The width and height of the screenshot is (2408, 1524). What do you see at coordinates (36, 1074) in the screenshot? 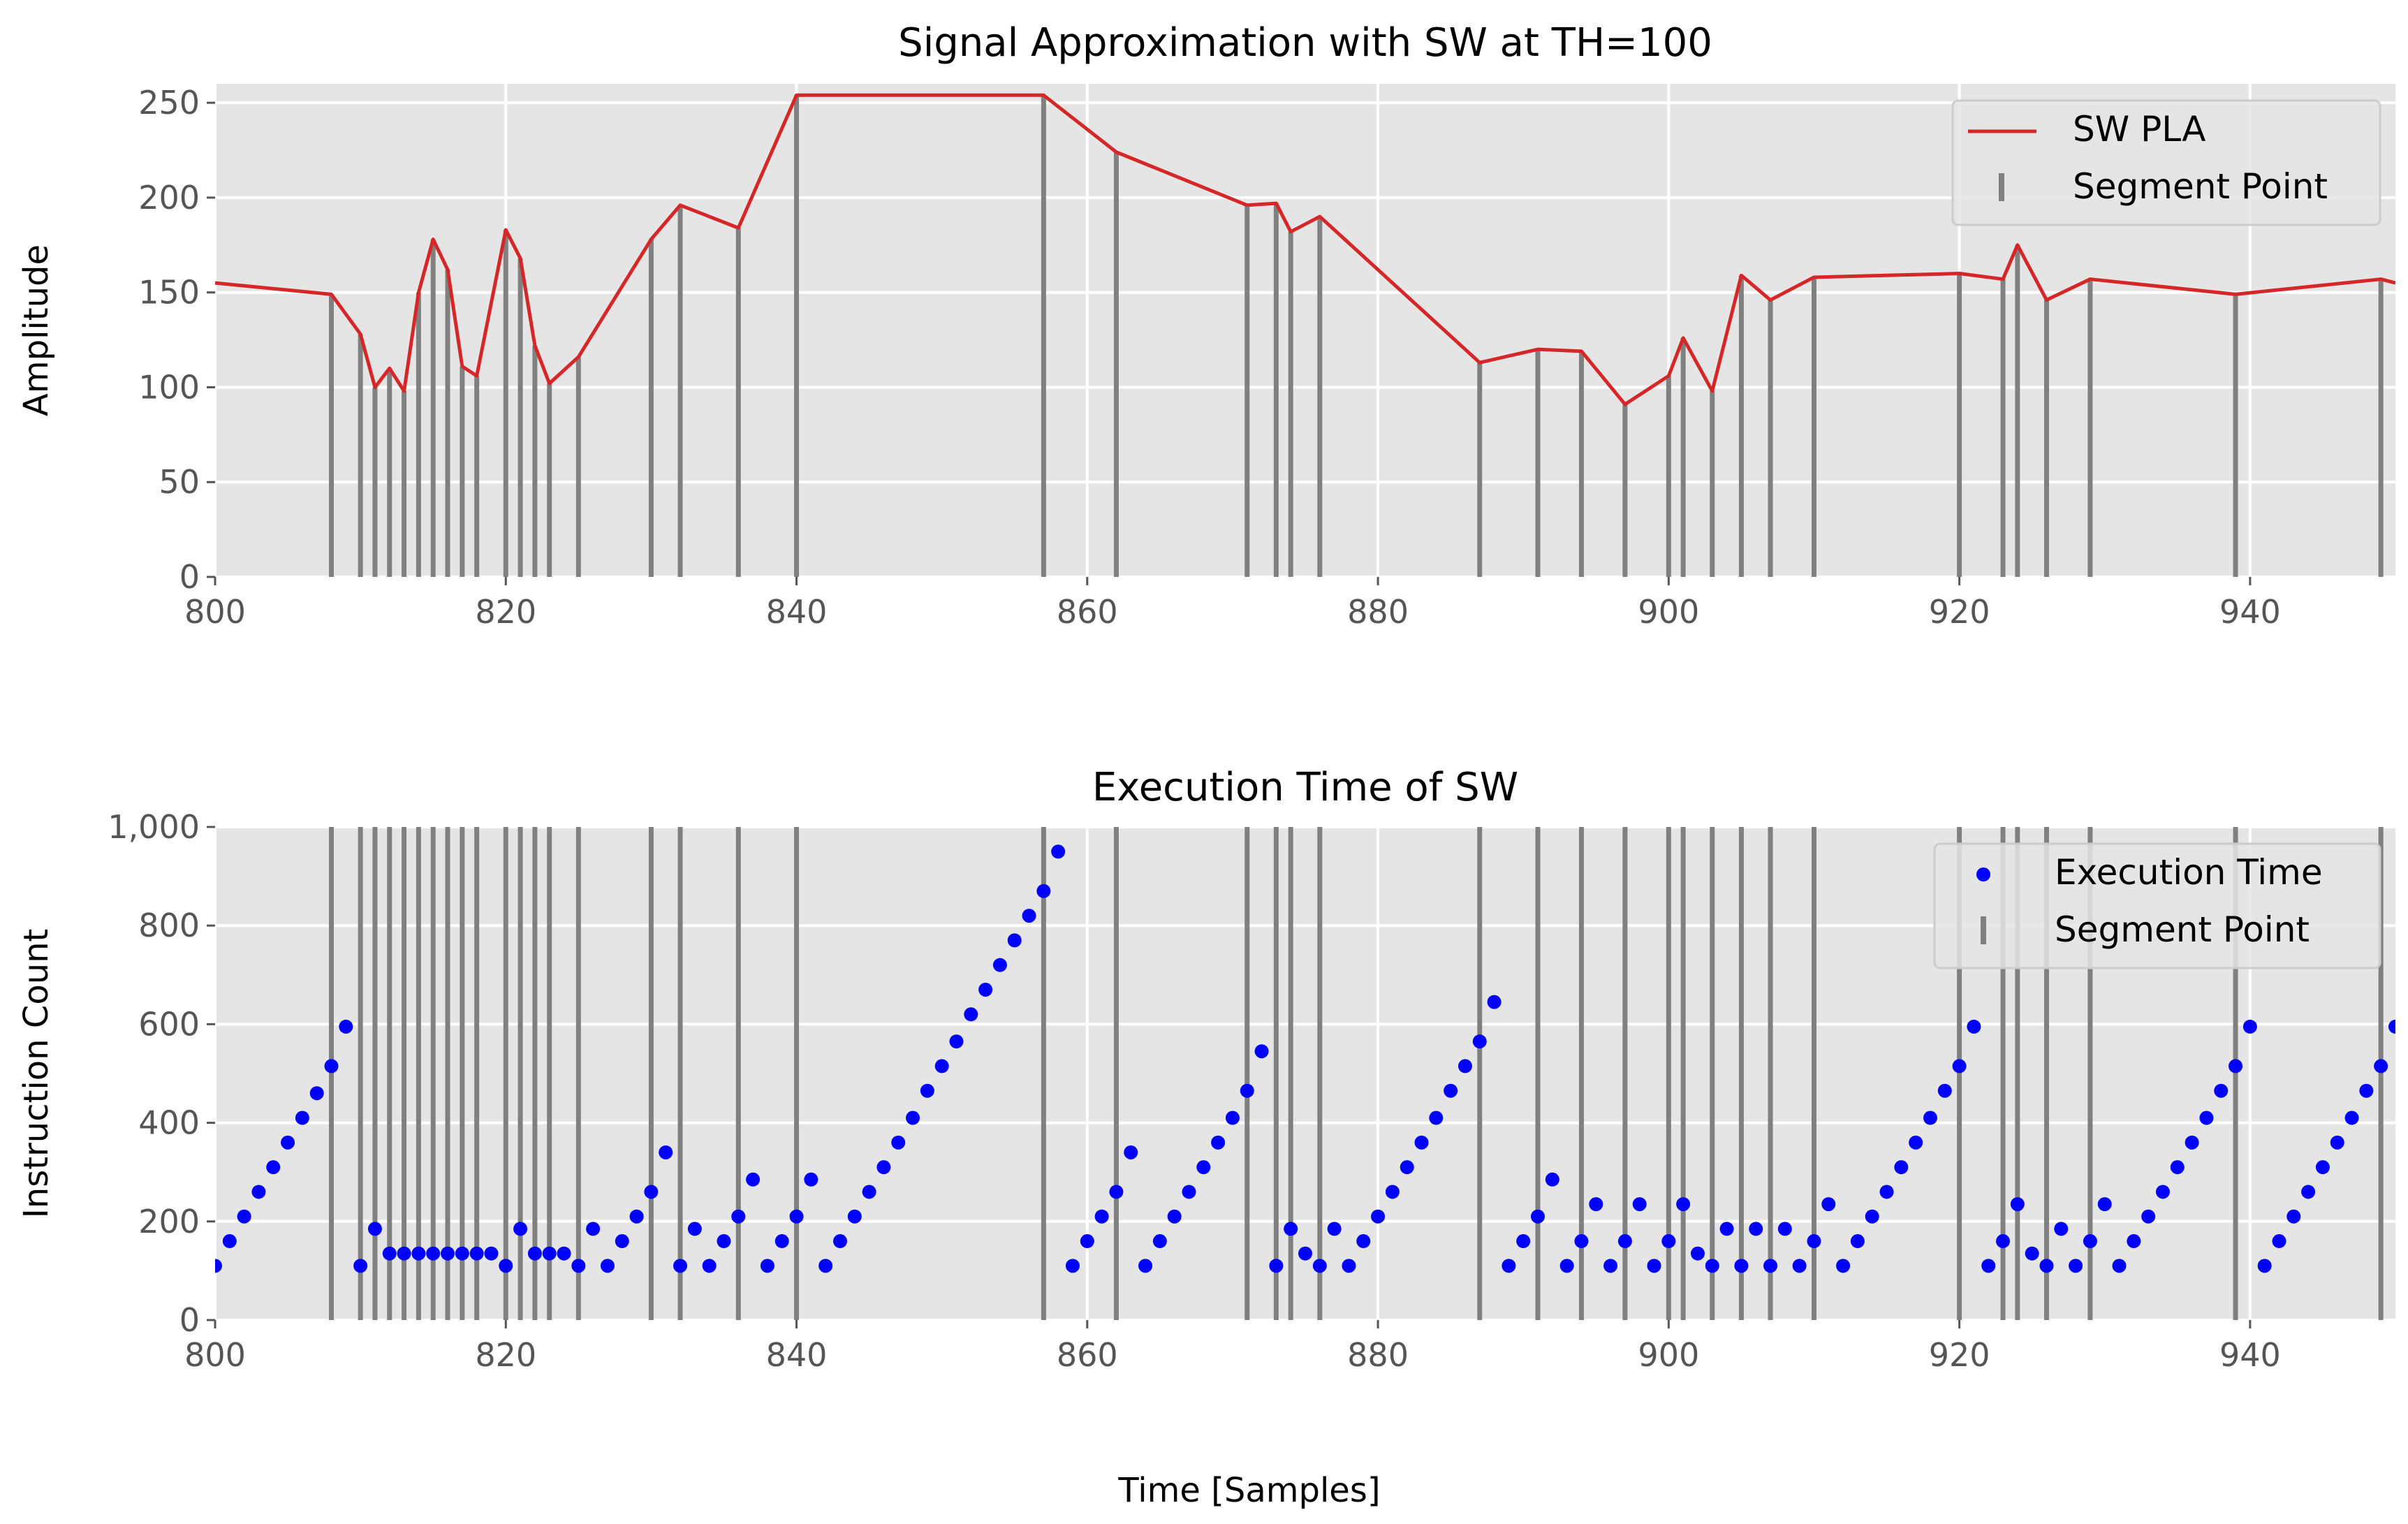
I see `y-axis-label: Instruction Count` at bounding box center [36, 1074].